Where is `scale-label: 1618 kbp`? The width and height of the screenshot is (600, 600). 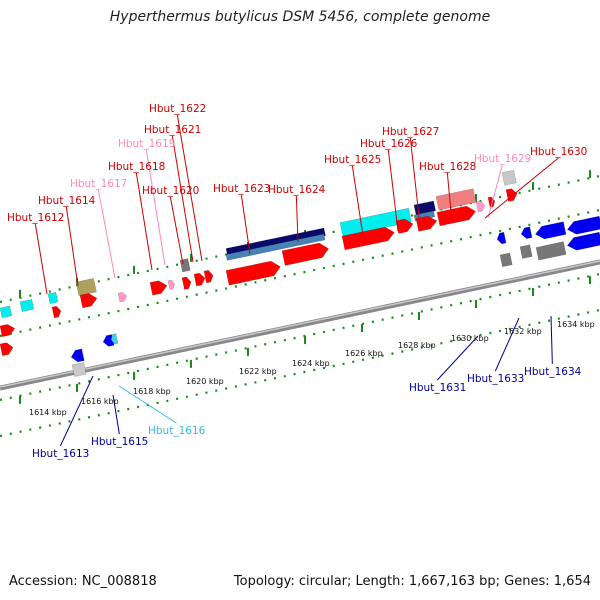
scale-label: 1618 kbp is located at coordinates (152, 391).